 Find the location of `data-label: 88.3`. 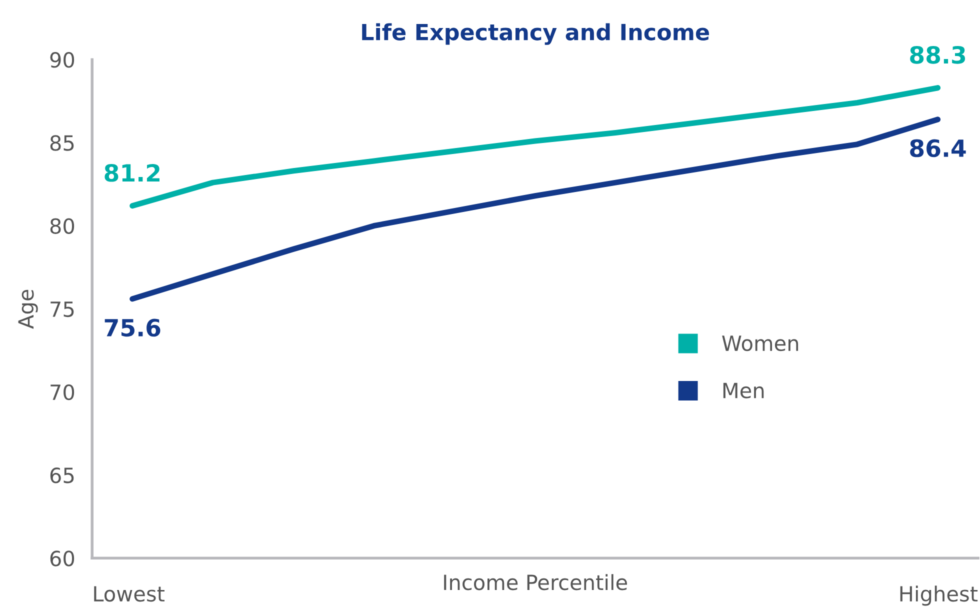

data-label: 88.3 is located at coordinates (938, 55).